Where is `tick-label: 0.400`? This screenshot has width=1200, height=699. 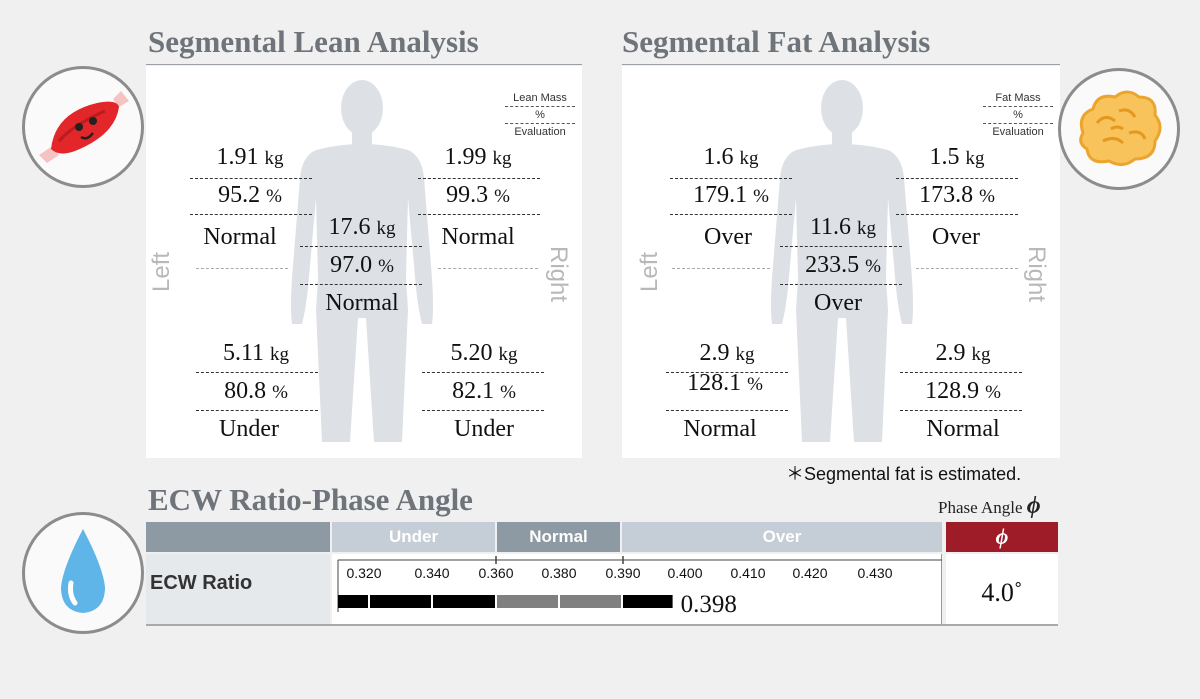
tick-label: 0.400 is located at coordinates (684, 573).